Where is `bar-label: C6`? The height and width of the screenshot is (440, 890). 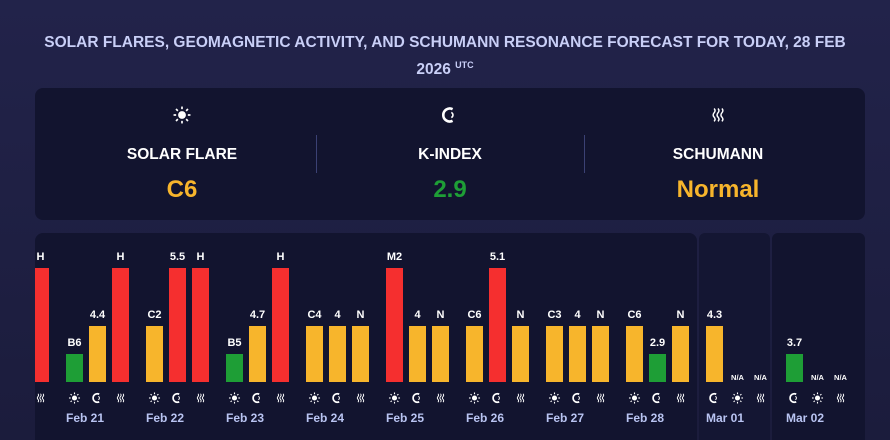 bar-label: C6 is located at coordinates (474, 315).